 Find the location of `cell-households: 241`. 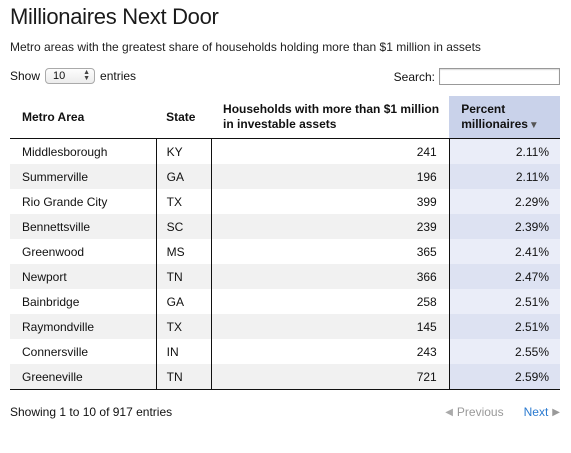

cell-households: 241 is located at coordinates (330, 151).